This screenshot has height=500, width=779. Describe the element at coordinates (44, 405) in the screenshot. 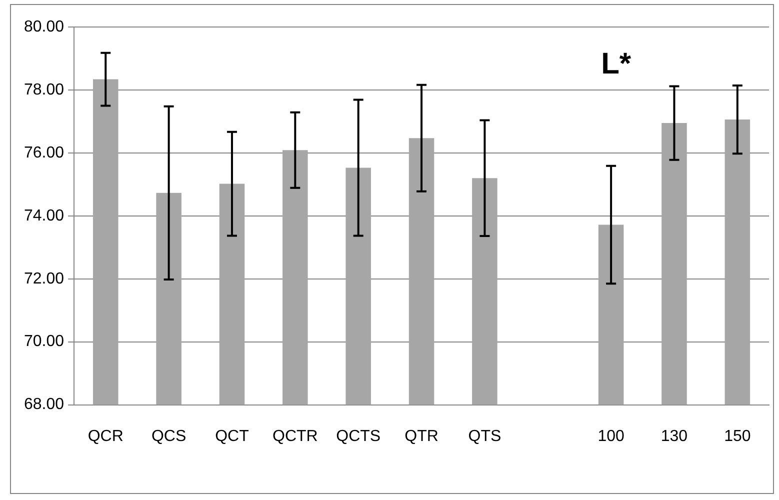

I see `y-tick-label: 68.00` at that location.